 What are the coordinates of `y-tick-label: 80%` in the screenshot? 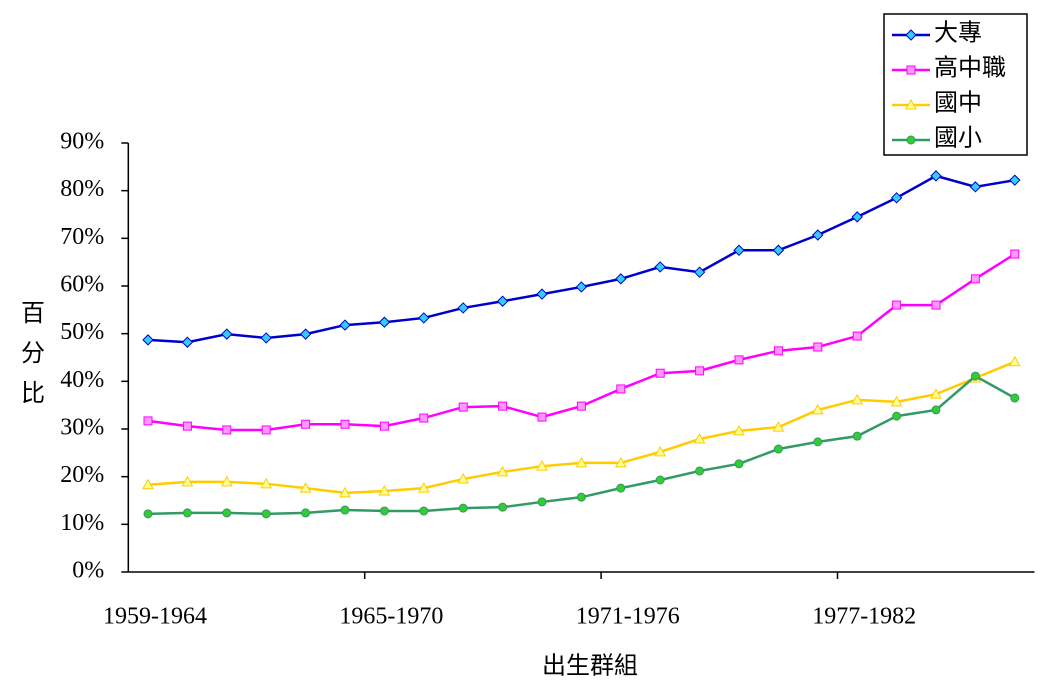 It's located at (82, 189).